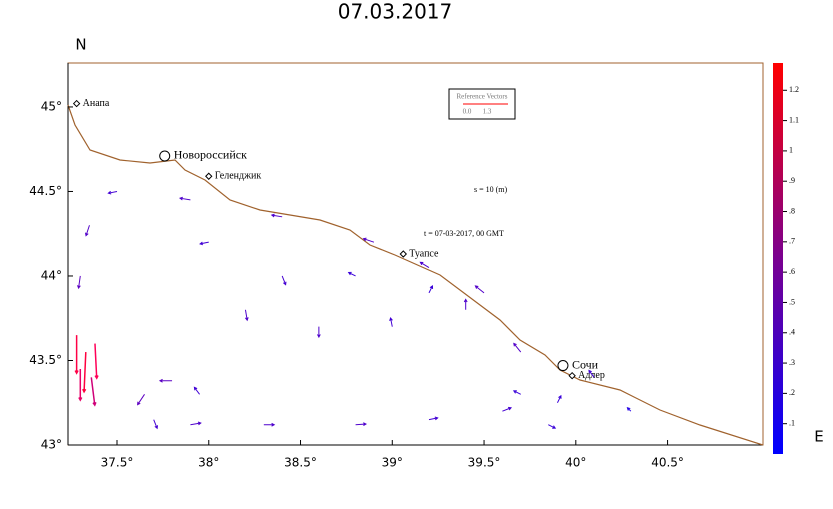  Describe the element at coordinates (424, 253) in the screenshot. I see `city-label: Туапсе` at that location.